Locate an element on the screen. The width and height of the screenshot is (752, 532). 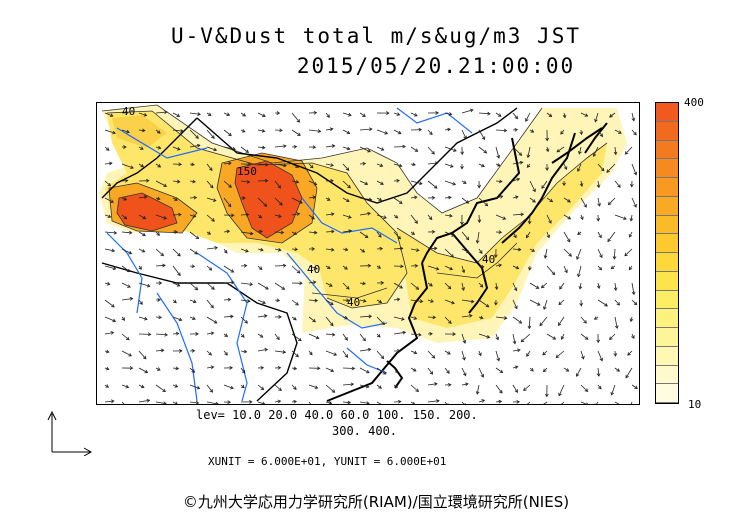
dust-core-center is located at coordinates (268, 199).